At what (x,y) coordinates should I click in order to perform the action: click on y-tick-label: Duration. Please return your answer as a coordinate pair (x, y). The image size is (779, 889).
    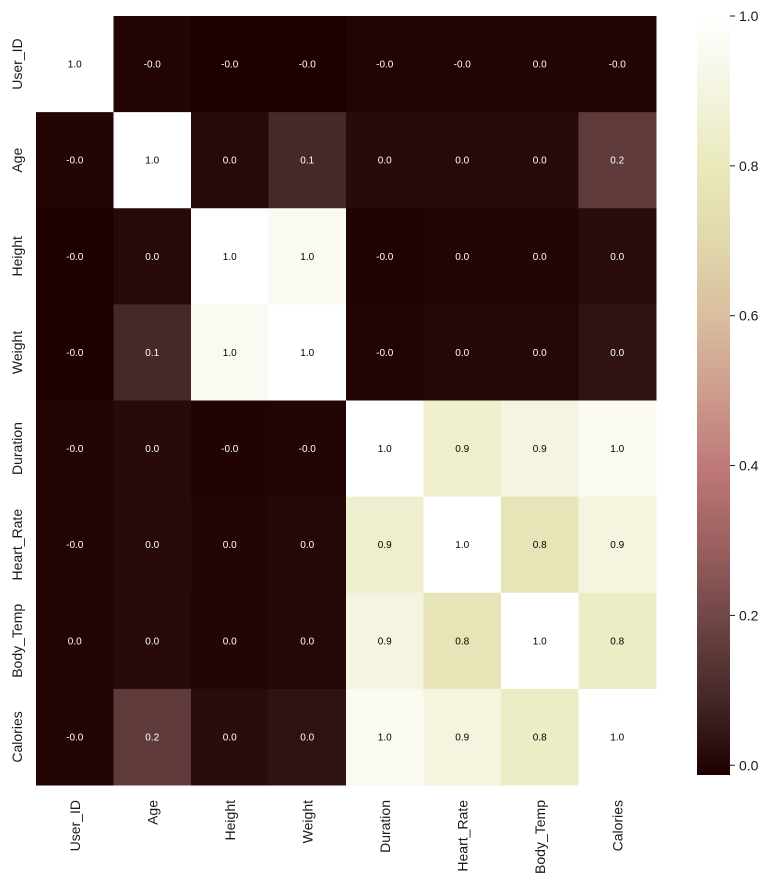
    Looking at the image, I should click on (17, 448).